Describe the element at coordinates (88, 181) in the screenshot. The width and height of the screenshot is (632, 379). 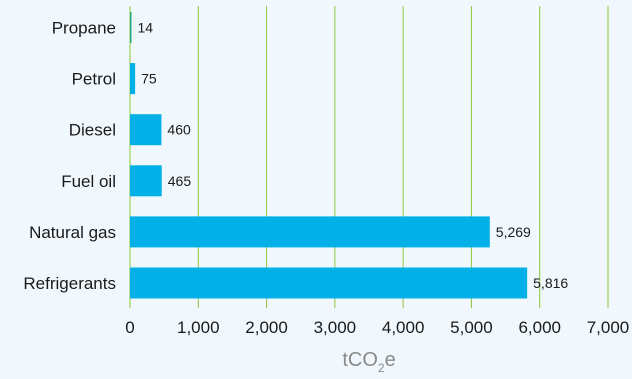
I see `category-label: Fuel oil` at that location.